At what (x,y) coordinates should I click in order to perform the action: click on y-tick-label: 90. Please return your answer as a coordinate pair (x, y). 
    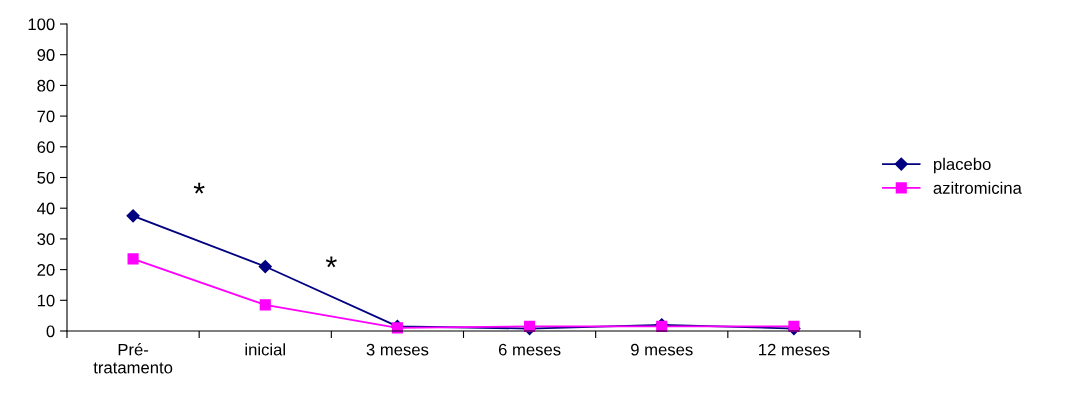
    Looking at the image, I should click on (46, 55).